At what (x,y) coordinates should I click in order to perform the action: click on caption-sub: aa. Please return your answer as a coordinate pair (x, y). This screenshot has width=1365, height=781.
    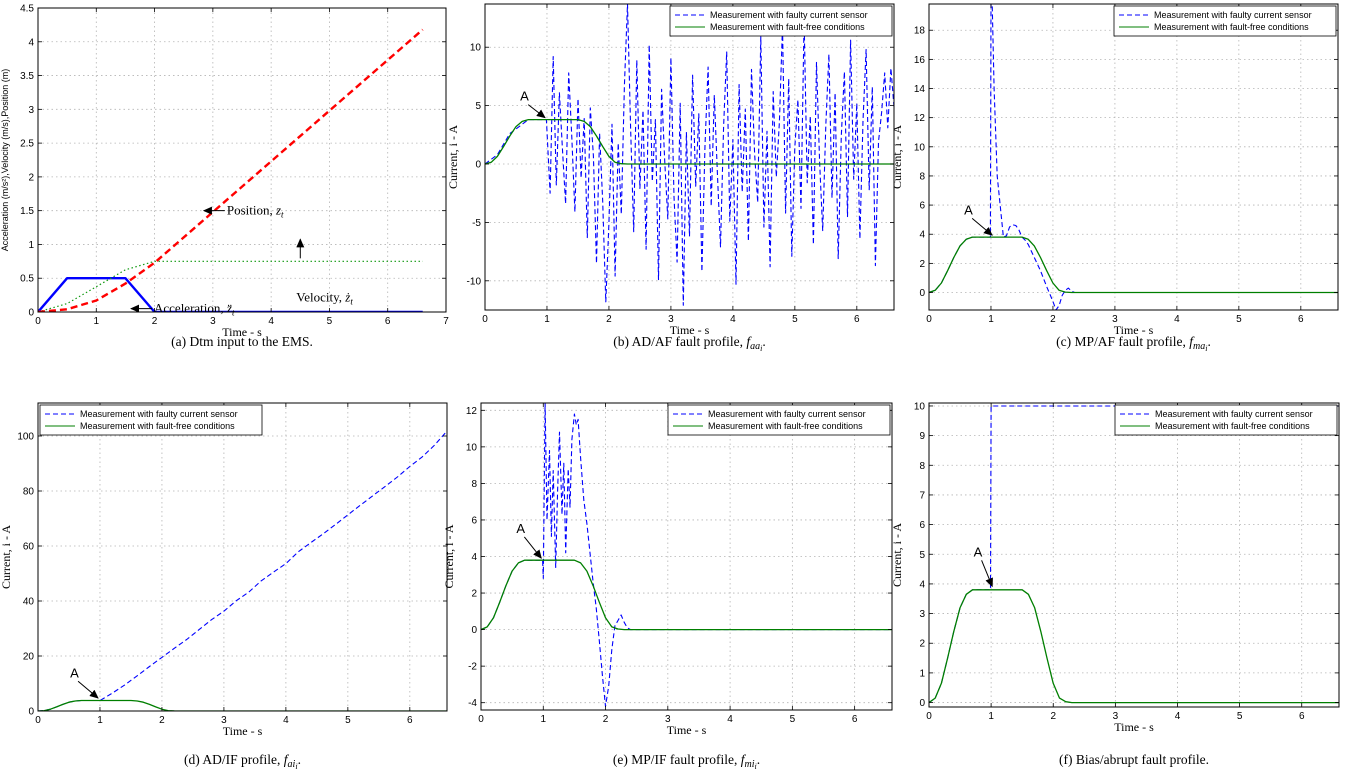
    Looking at the image, I should click on (755, 346).